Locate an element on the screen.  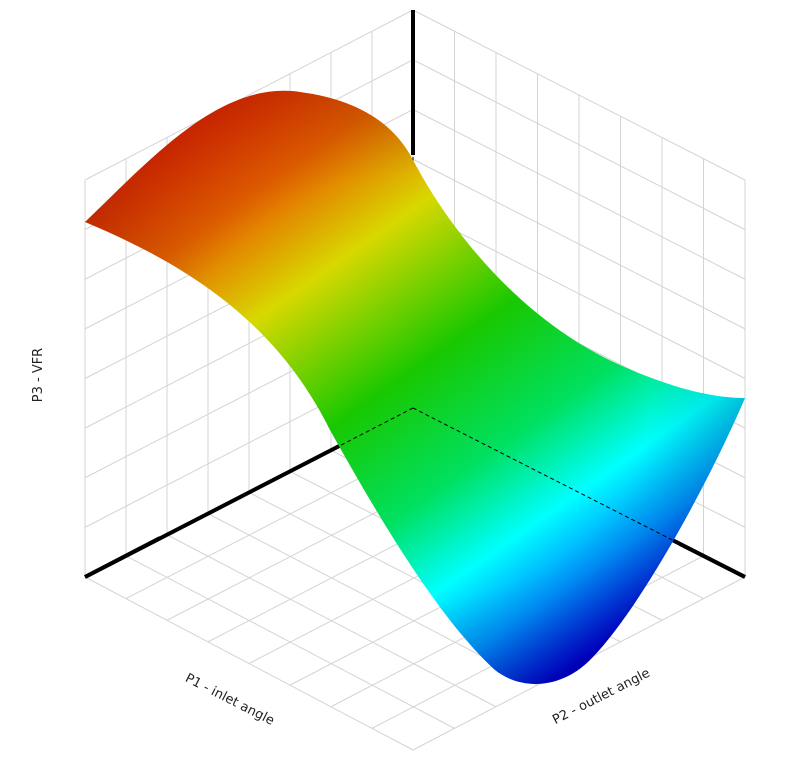
x-axis-label: P1 - inlet angle is located at coordinates (230, 700).